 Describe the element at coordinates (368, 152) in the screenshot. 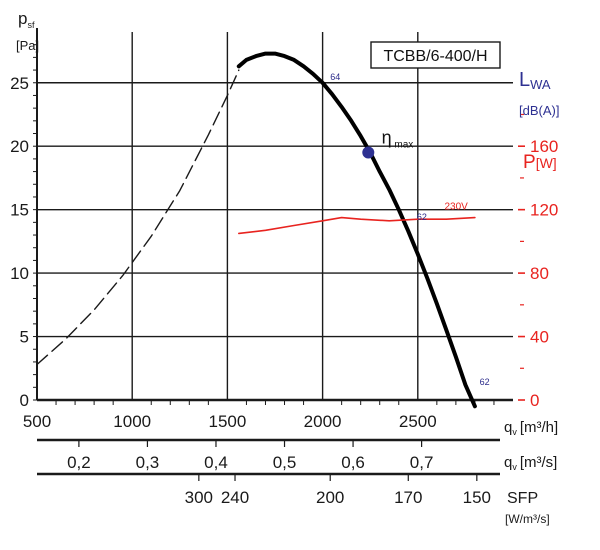

I see `eta-max-point` at that location.